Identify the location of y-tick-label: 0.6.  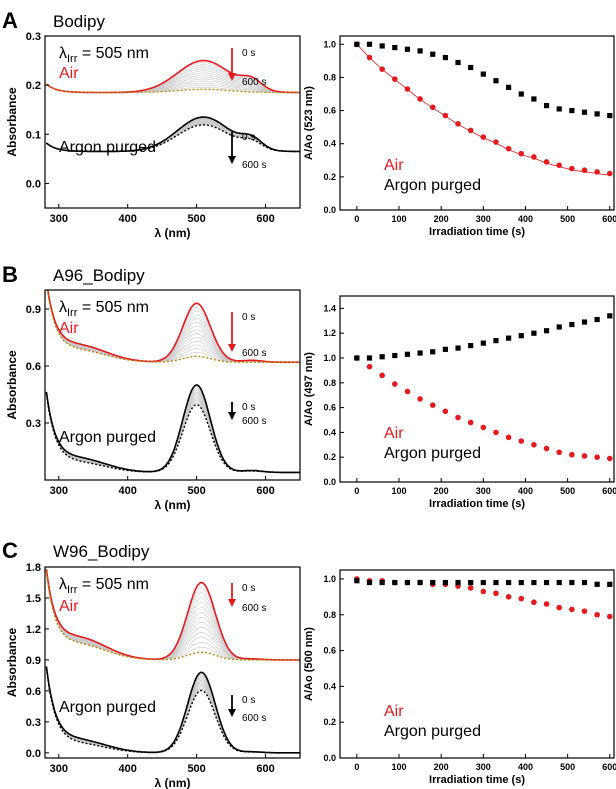
(329, 651).